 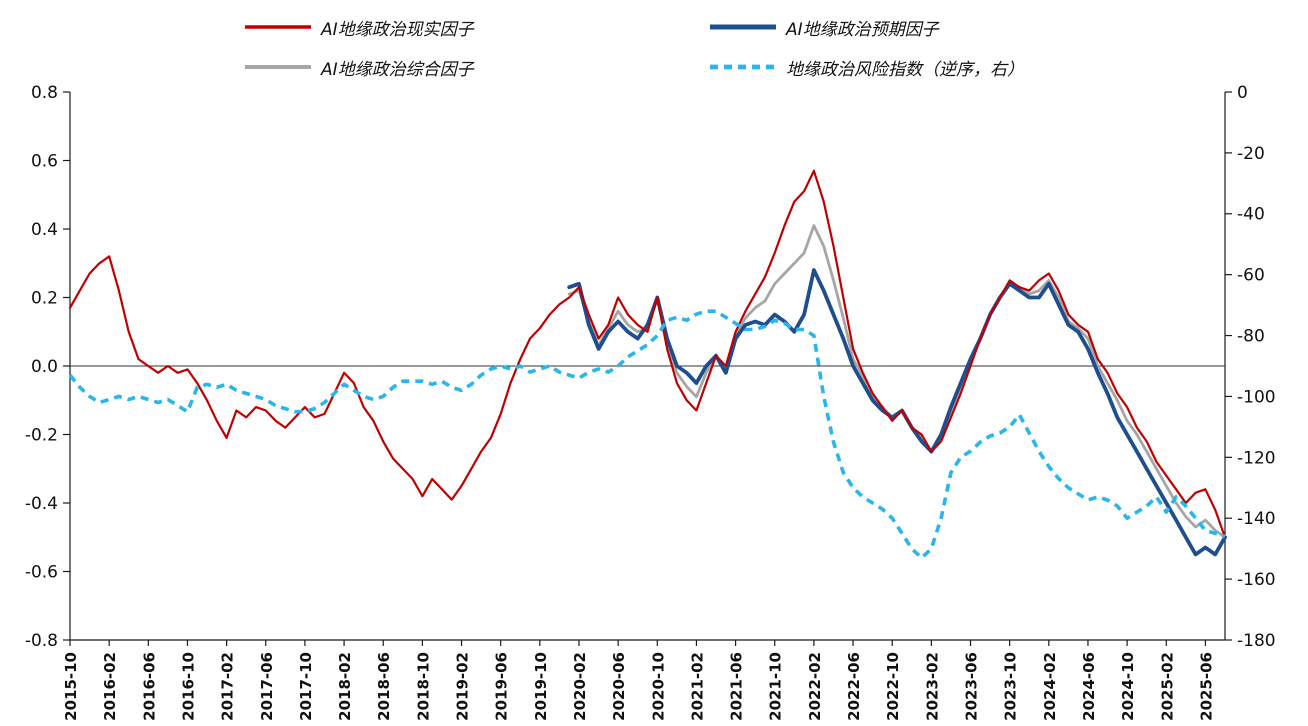 What do you see at coordinates (1011, 686) in the screenshot?
I see `x-axis-tick-label: 2023-10` at bounding box center [1011, 686].